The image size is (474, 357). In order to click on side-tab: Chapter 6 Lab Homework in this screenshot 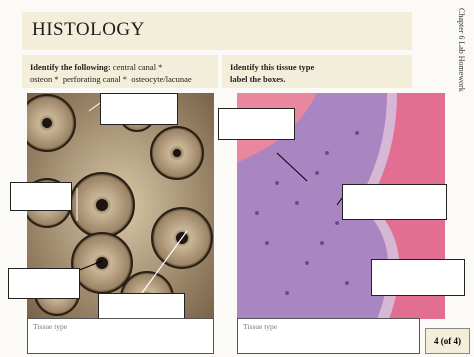, I will do `click(463, 163)`.